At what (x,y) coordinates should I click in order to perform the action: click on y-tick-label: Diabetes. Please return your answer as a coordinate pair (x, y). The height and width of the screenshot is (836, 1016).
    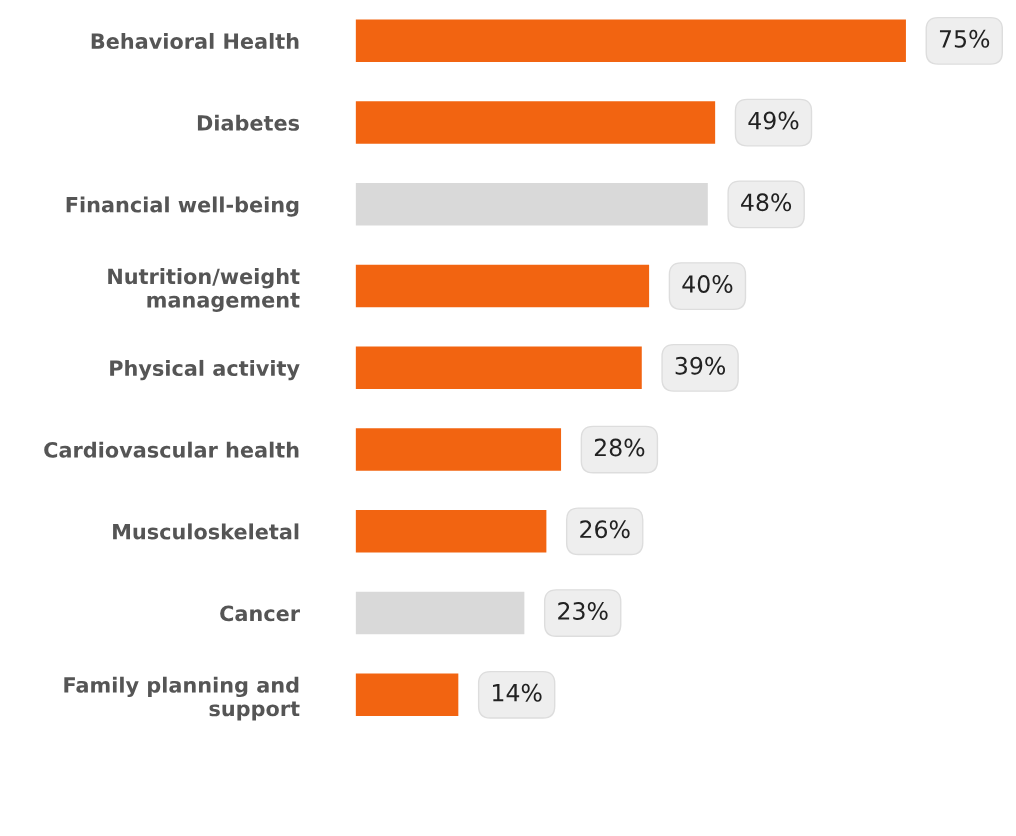
    Looking at the image, I should click on (248, 122).